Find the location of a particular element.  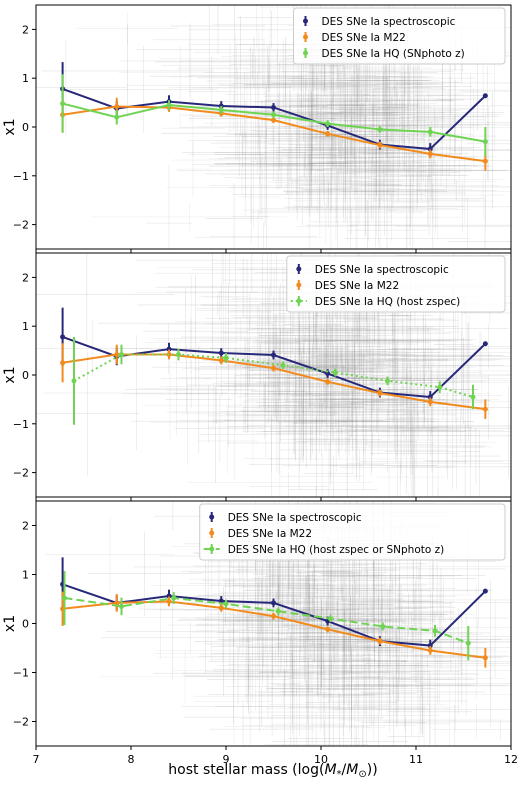

legend-label: DES SNe Ia HQ (SNphoto z) is located at coordinates (393, 54).